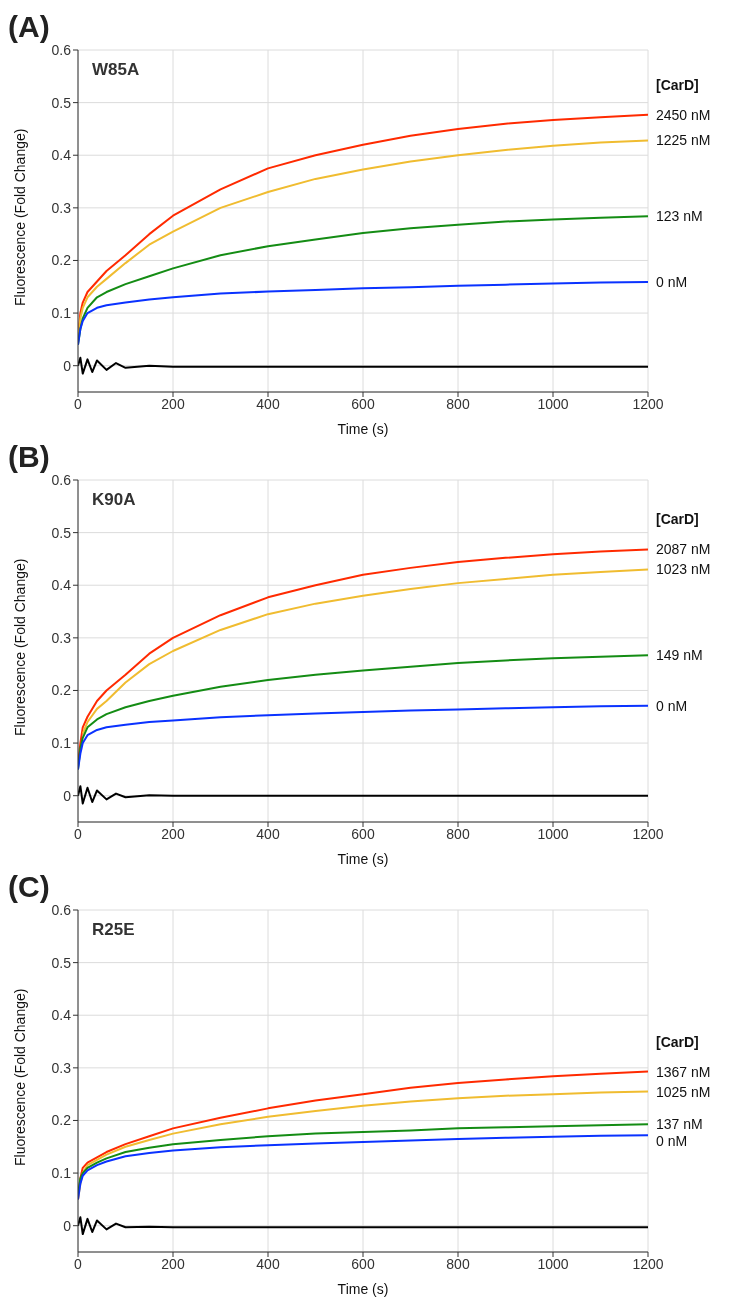 This screenshot has height=1310, width=742. Describe the element at coordinates (683, 1091) in the screenshot. I see `series-label: 1025 nM` at that location.